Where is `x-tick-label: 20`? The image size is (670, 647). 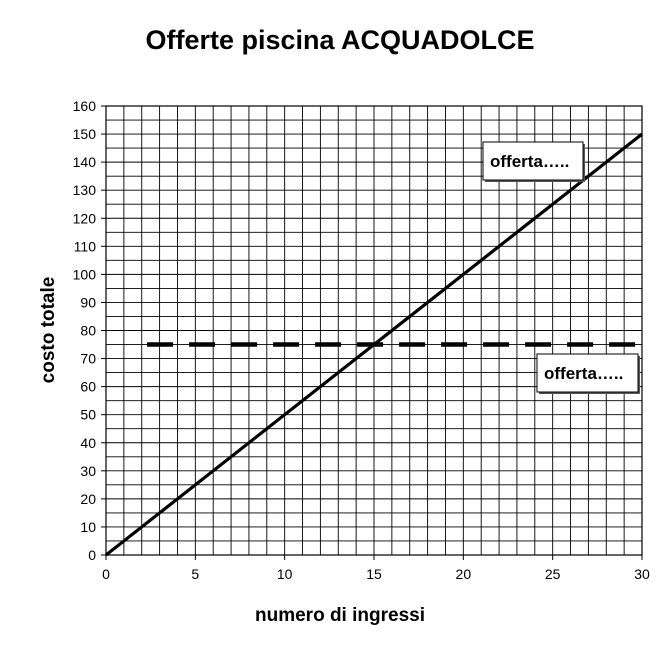 x-tick-label: 20 is located at coordinates (464, 574).